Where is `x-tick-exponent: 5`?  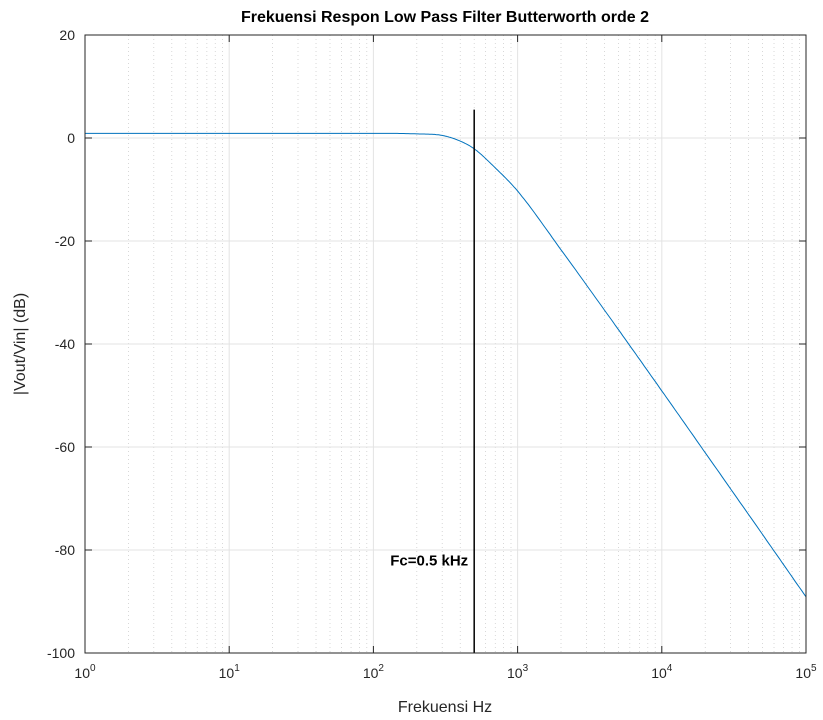 x-tick-exponent: 5 is located at coordinates (814, 668).